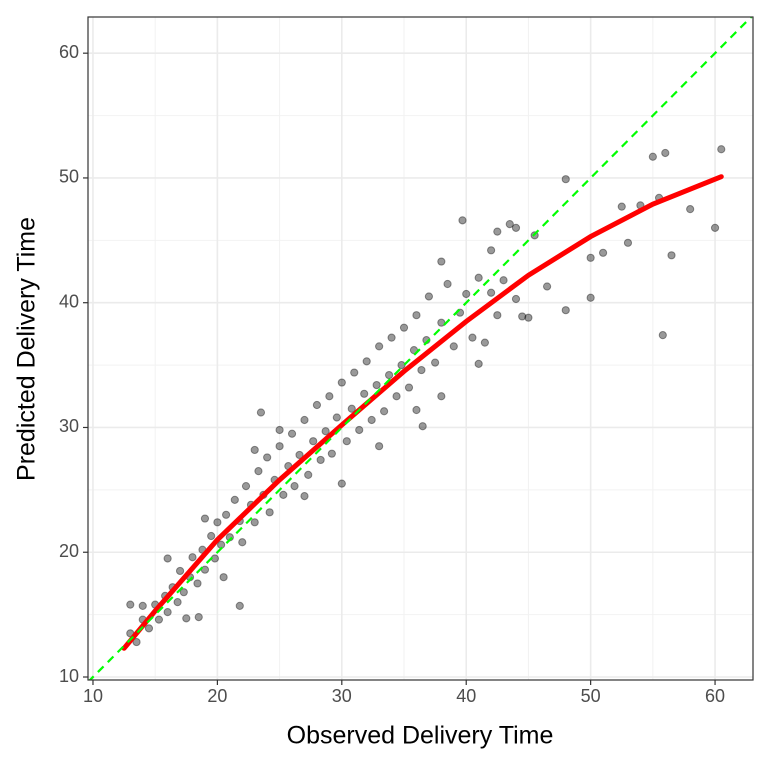  Describe the element at coordinates (69, 426) in the screenshot. I see `y-tick-label: 30` at that location.